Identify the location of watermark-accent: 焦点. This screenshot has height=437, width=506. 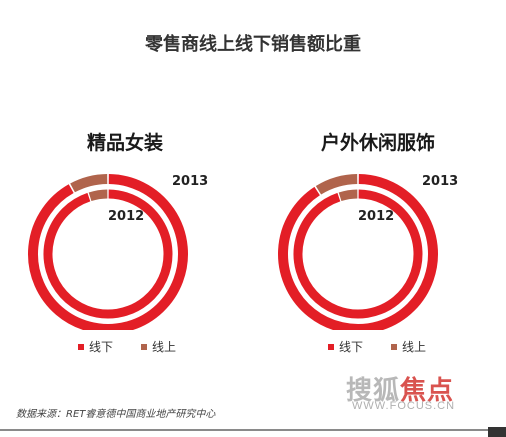
(427, 391).